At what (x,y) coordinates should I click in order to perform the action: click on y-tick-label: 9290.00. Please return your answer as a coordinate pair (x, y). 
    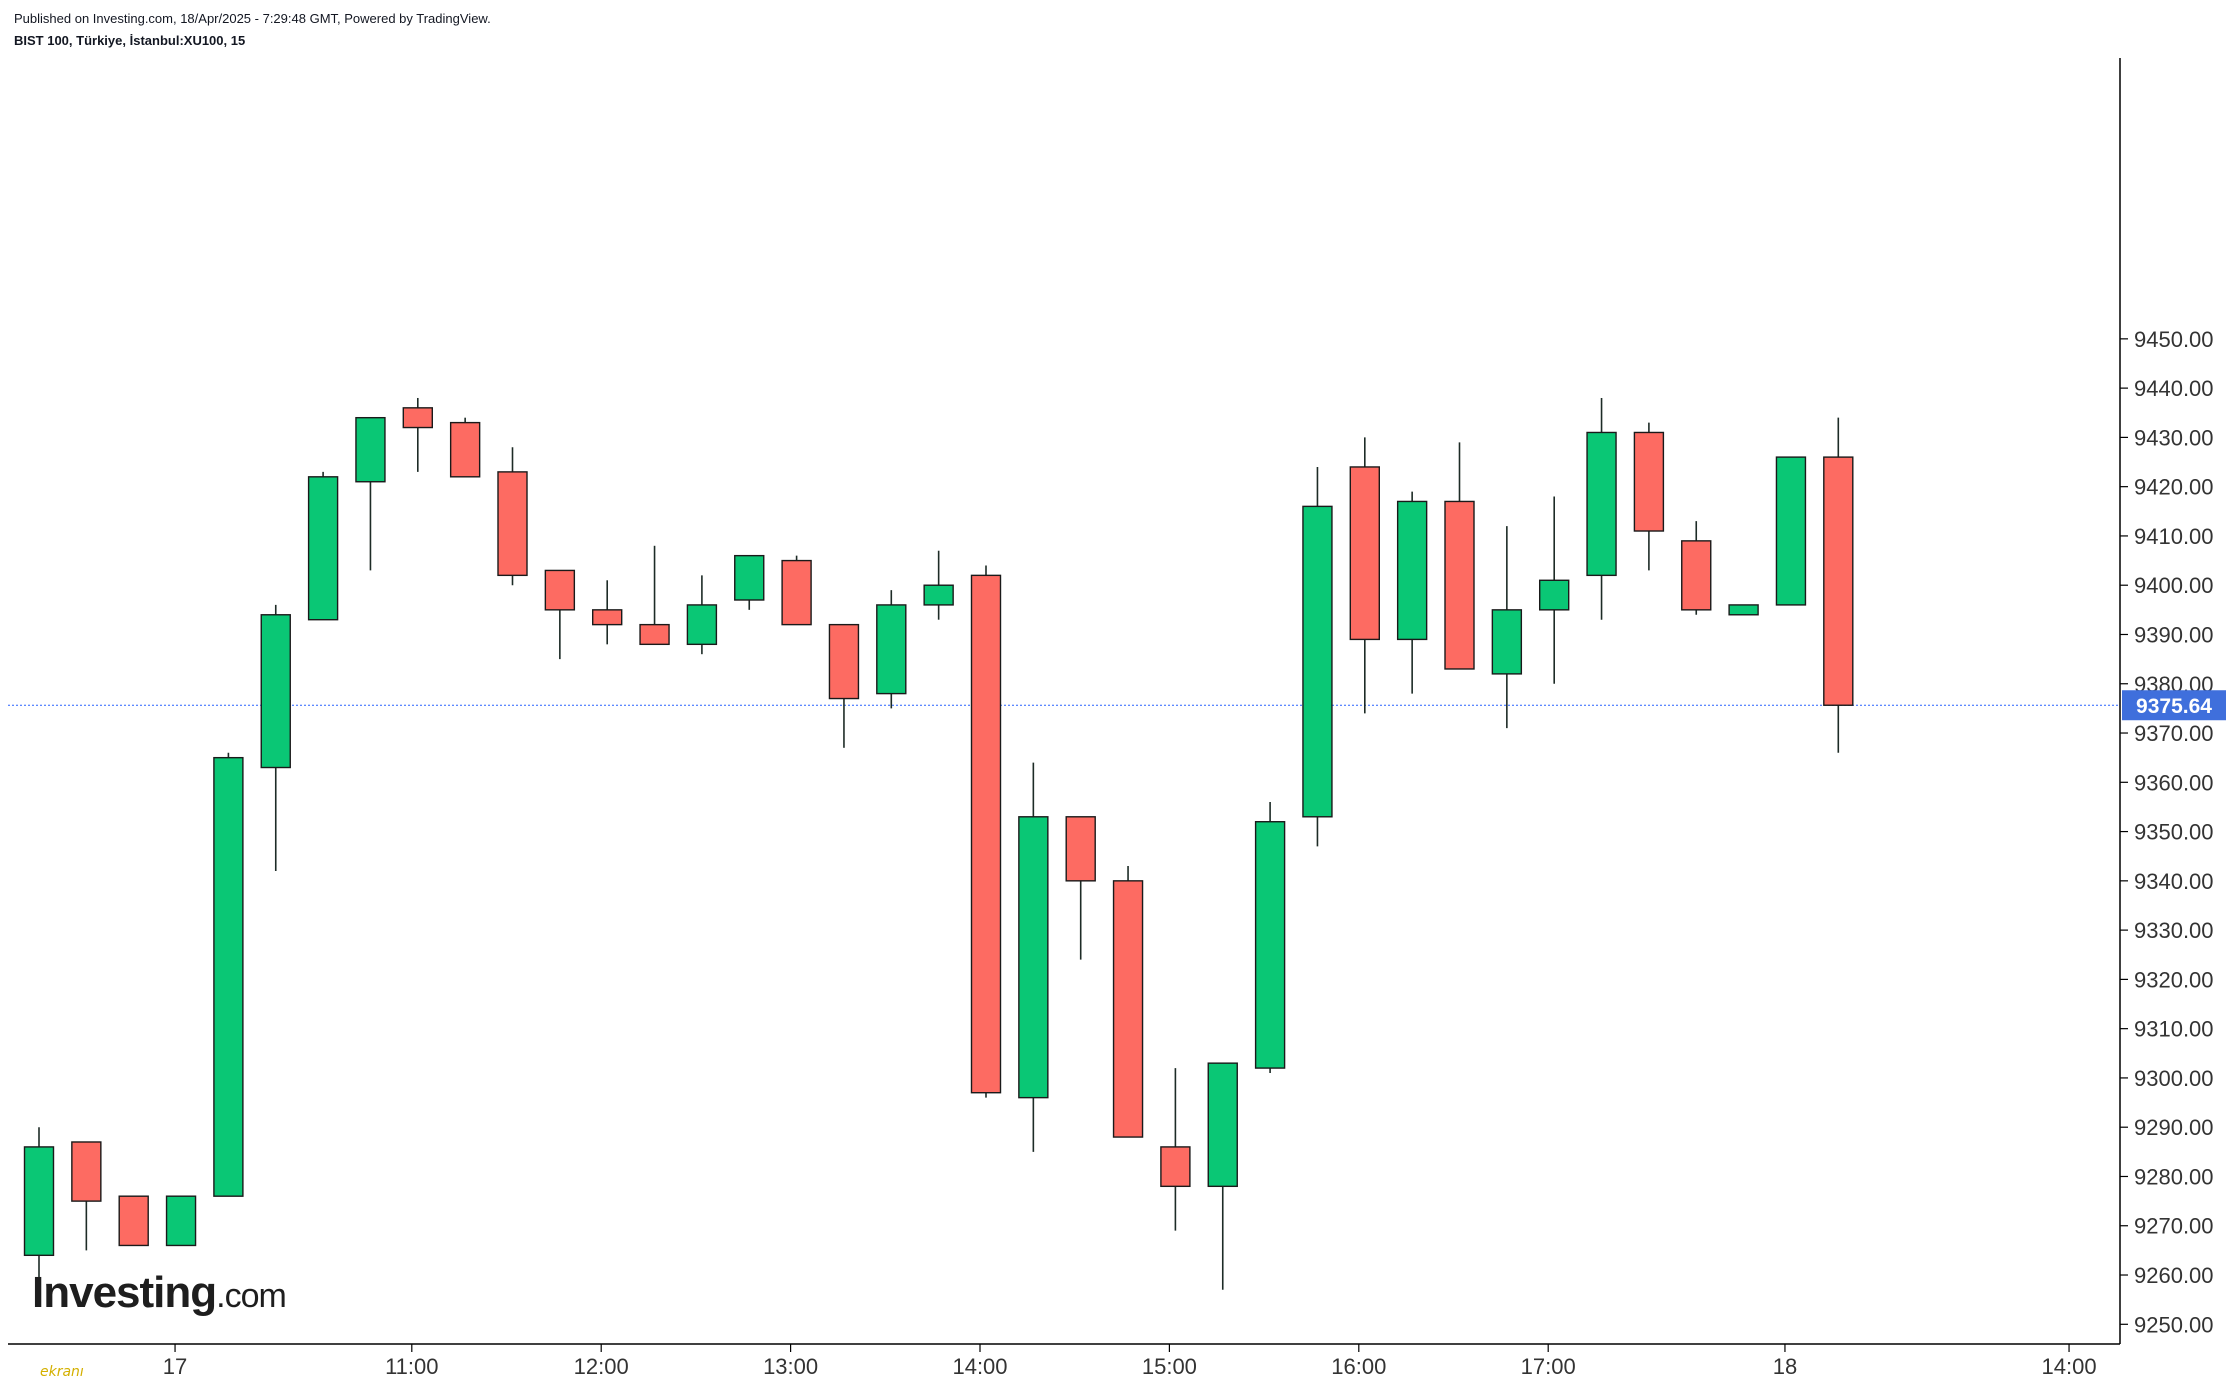
    Looking at the image, I should click on (2174, 1127).